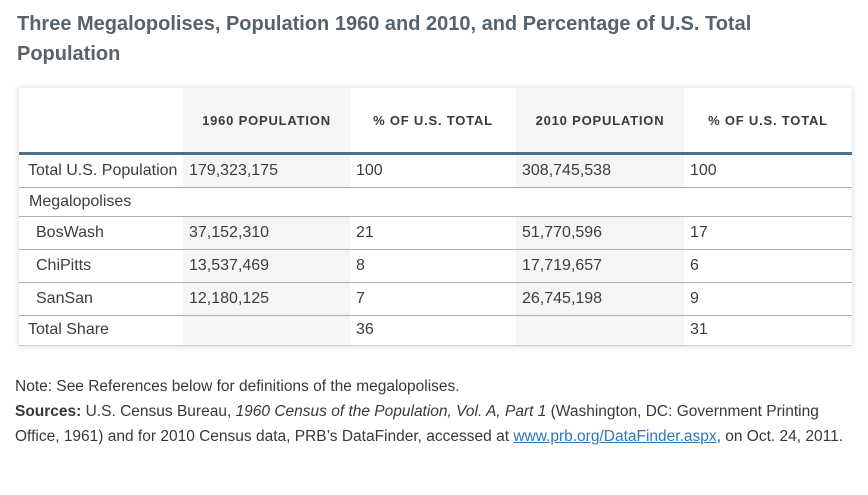 The height and width of the screenshot is (495, 868). What do you see at coordinates (600, 266) in the screenshot?
I see `cell-pop-2010: 17,719,657` at bounding box center [600, 266].